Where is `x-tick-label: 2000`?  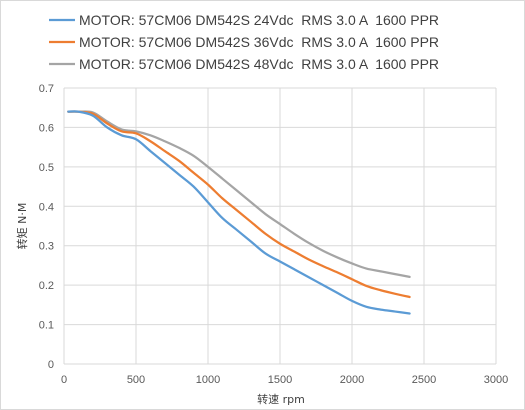 x-tick-label: 2000 is located at coordinates (352, 380).